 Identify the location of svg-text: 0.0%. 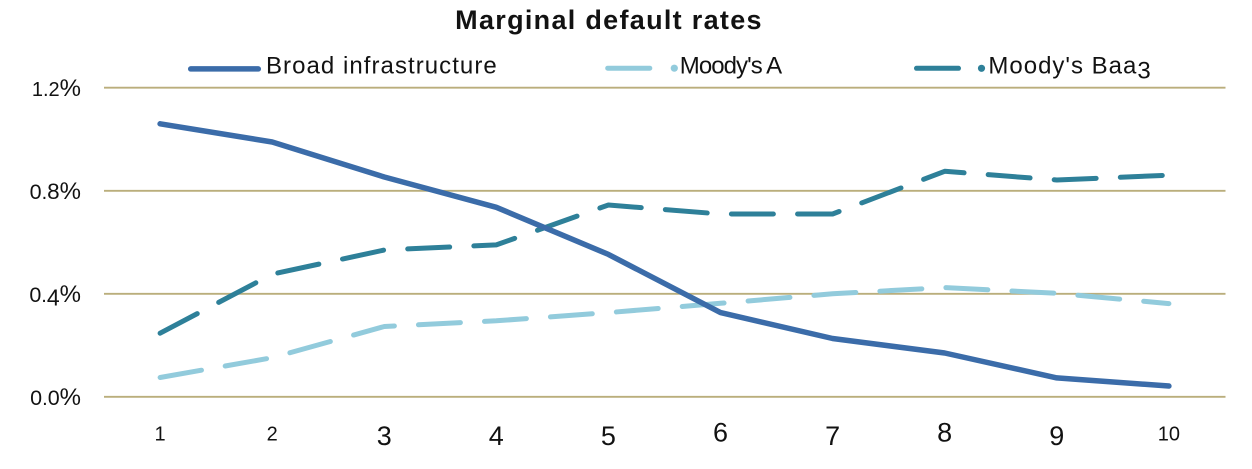
(55, 397).